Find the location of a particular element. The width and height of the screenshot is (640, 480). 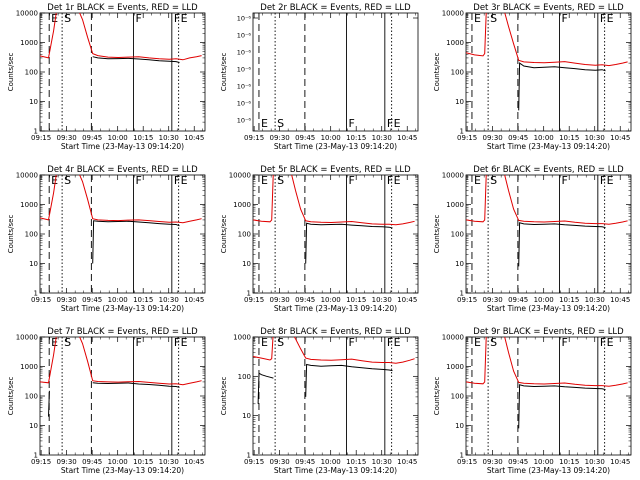

panel-title: Det 3r BLACK = Events, RED = LLD is located at coordinates (548, 8).